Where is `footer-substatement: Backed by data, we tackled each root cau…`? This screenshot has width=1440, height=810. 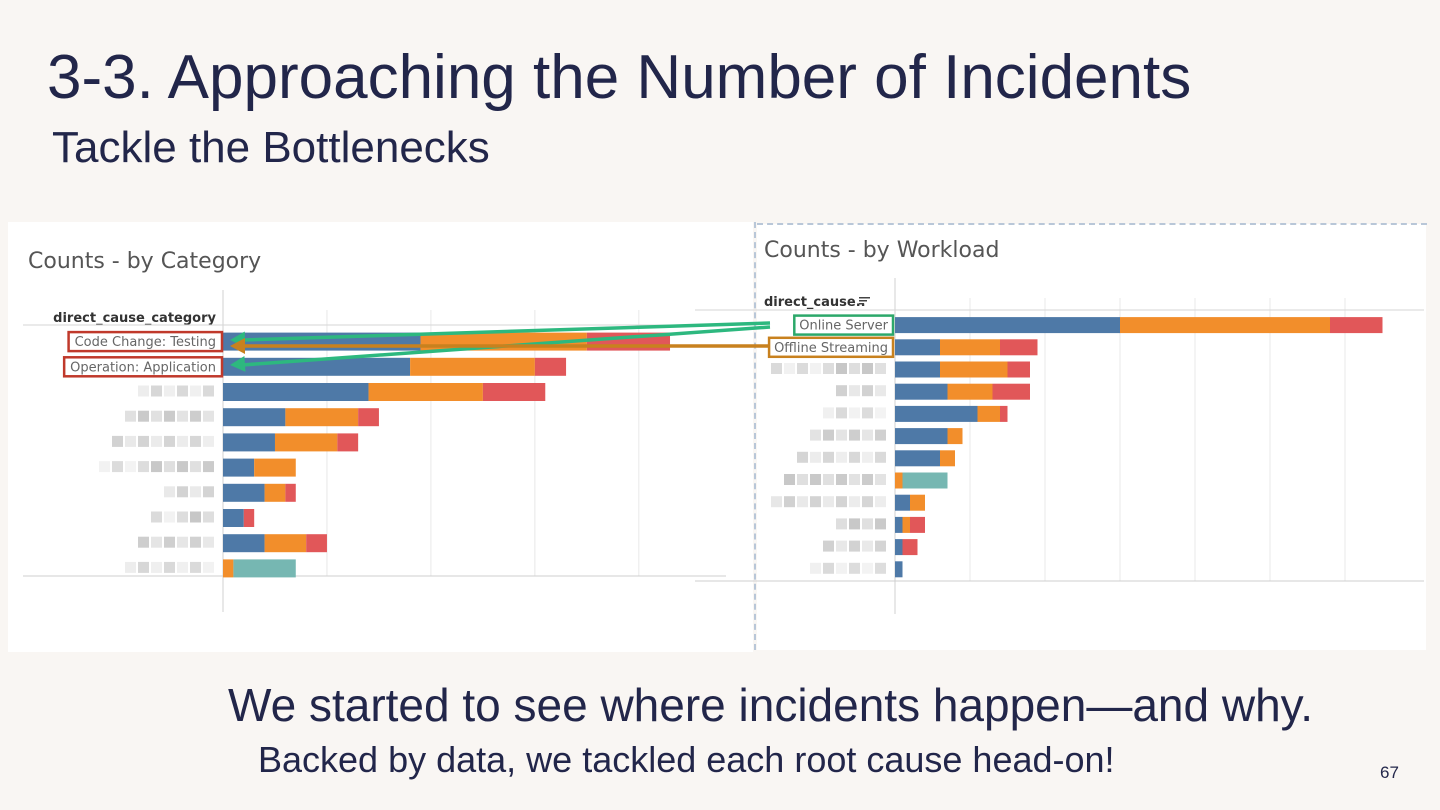 footer-substatement: Backed by data, we tackled each root cau… is located at coordinates (686, 759).